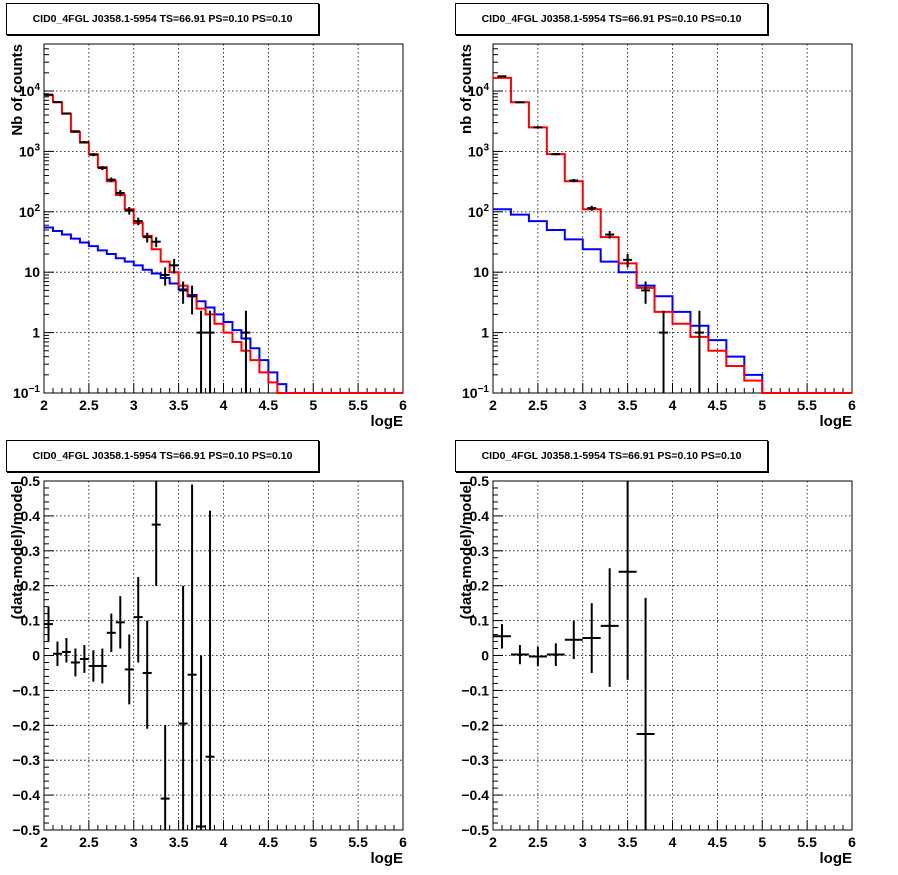 Image resolution: width=898 pixels, height=875 pixels. I want to click on histogram-series, so click(672, 235).